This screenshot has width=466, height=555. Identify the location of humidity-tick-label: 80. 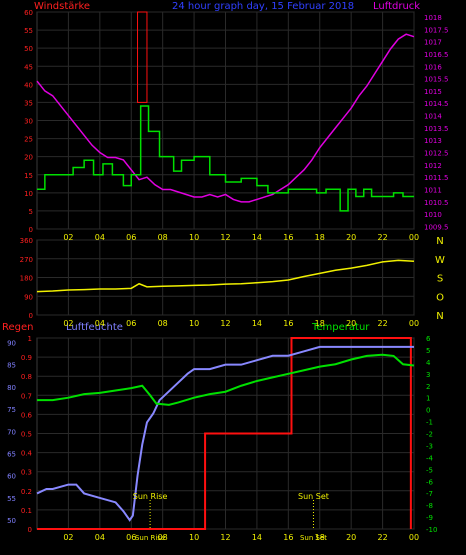
(11, 388).